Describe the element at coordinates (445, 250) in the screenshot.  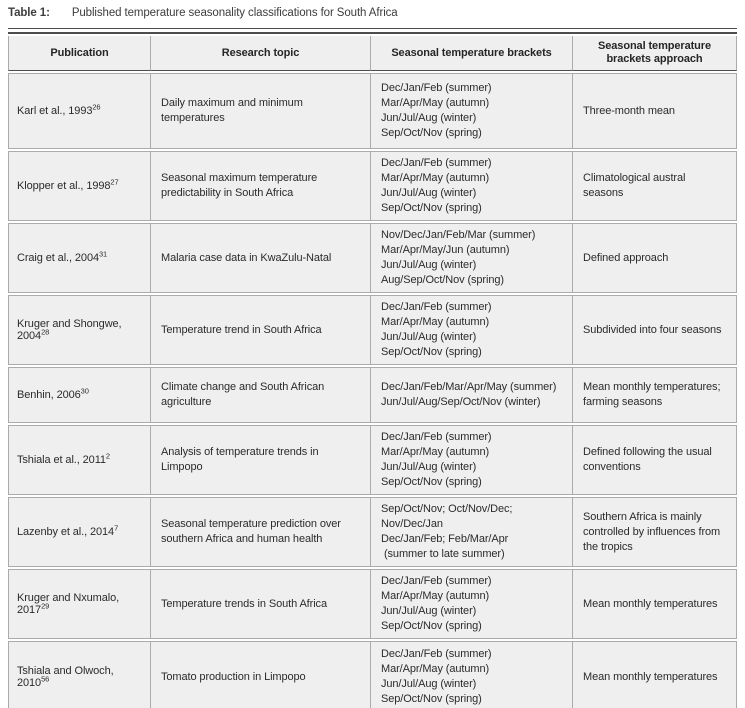
I see `bracket-line: Mar/Apr/May/Jun (autumn)` at that location.